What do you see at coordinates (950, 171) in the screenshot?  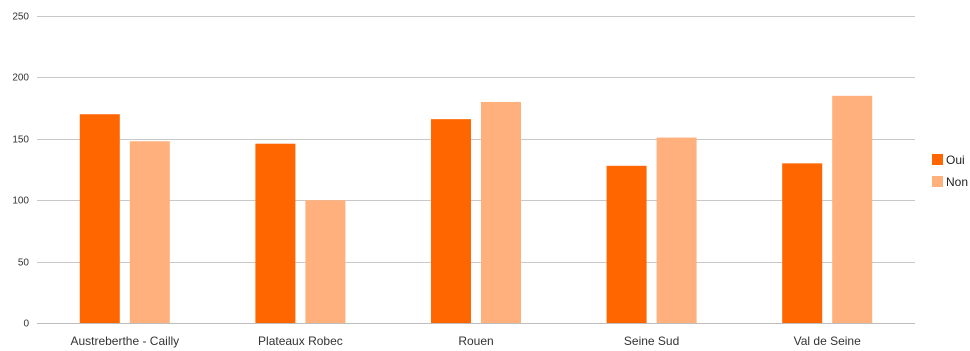 I see `legend: Oui Non` at bounding box center [950, 171].